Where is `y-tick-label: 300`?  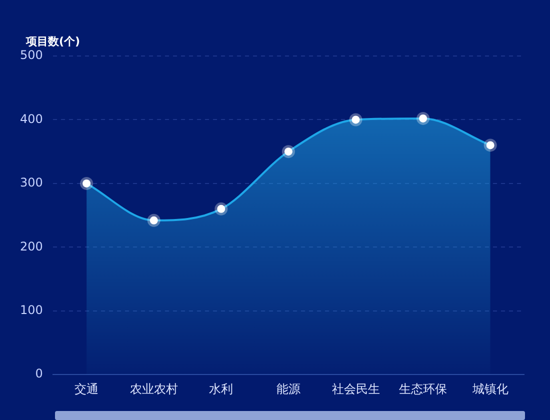
y-tick-label: 300 is located at coordinates (31, 183).